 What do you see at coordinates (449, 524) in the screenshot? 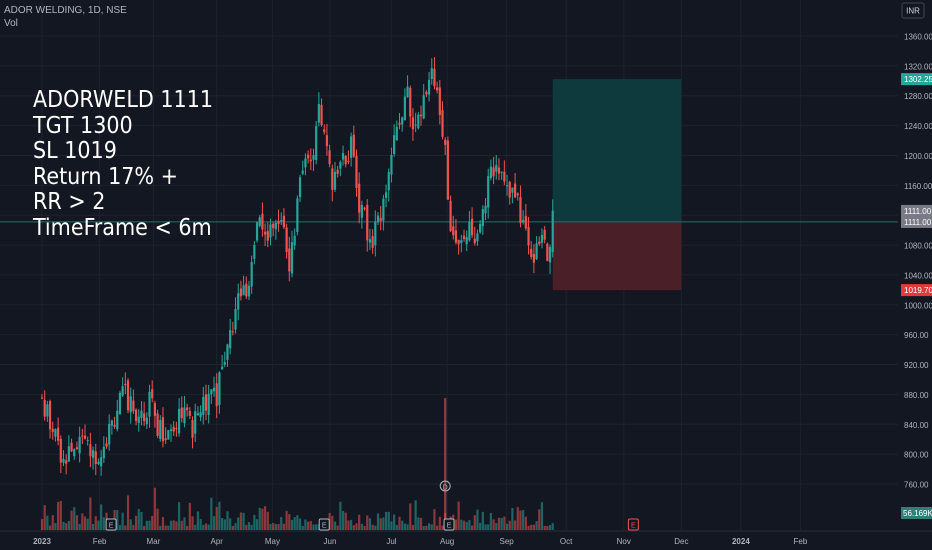
I see `earnings-marker` at bounding box center [449, 524].